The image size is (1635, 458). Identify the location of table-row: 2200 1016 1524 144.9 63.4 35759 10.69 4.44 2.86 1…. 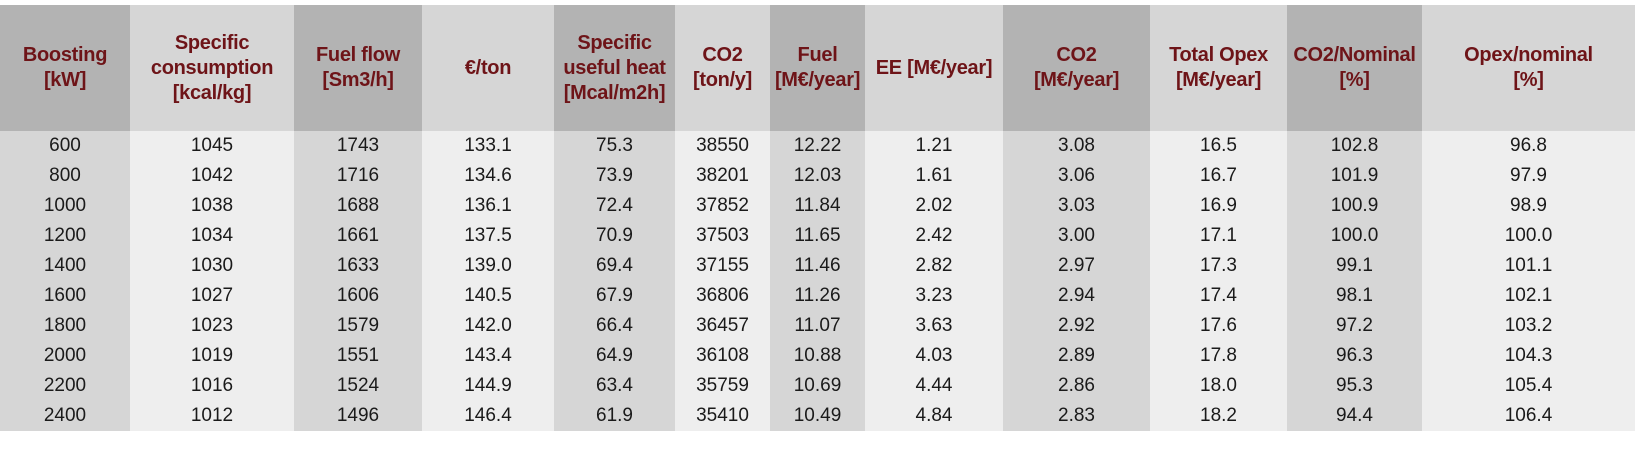
(817, 386).